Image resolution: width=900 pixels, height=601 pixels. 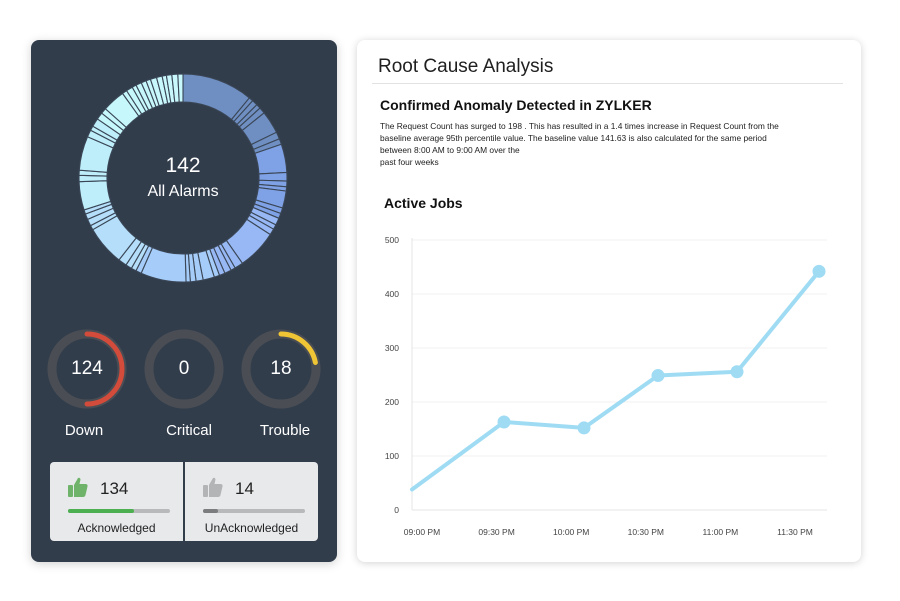 I want to click on gauge-trouble-value: 18, so click(x=281, y=368).